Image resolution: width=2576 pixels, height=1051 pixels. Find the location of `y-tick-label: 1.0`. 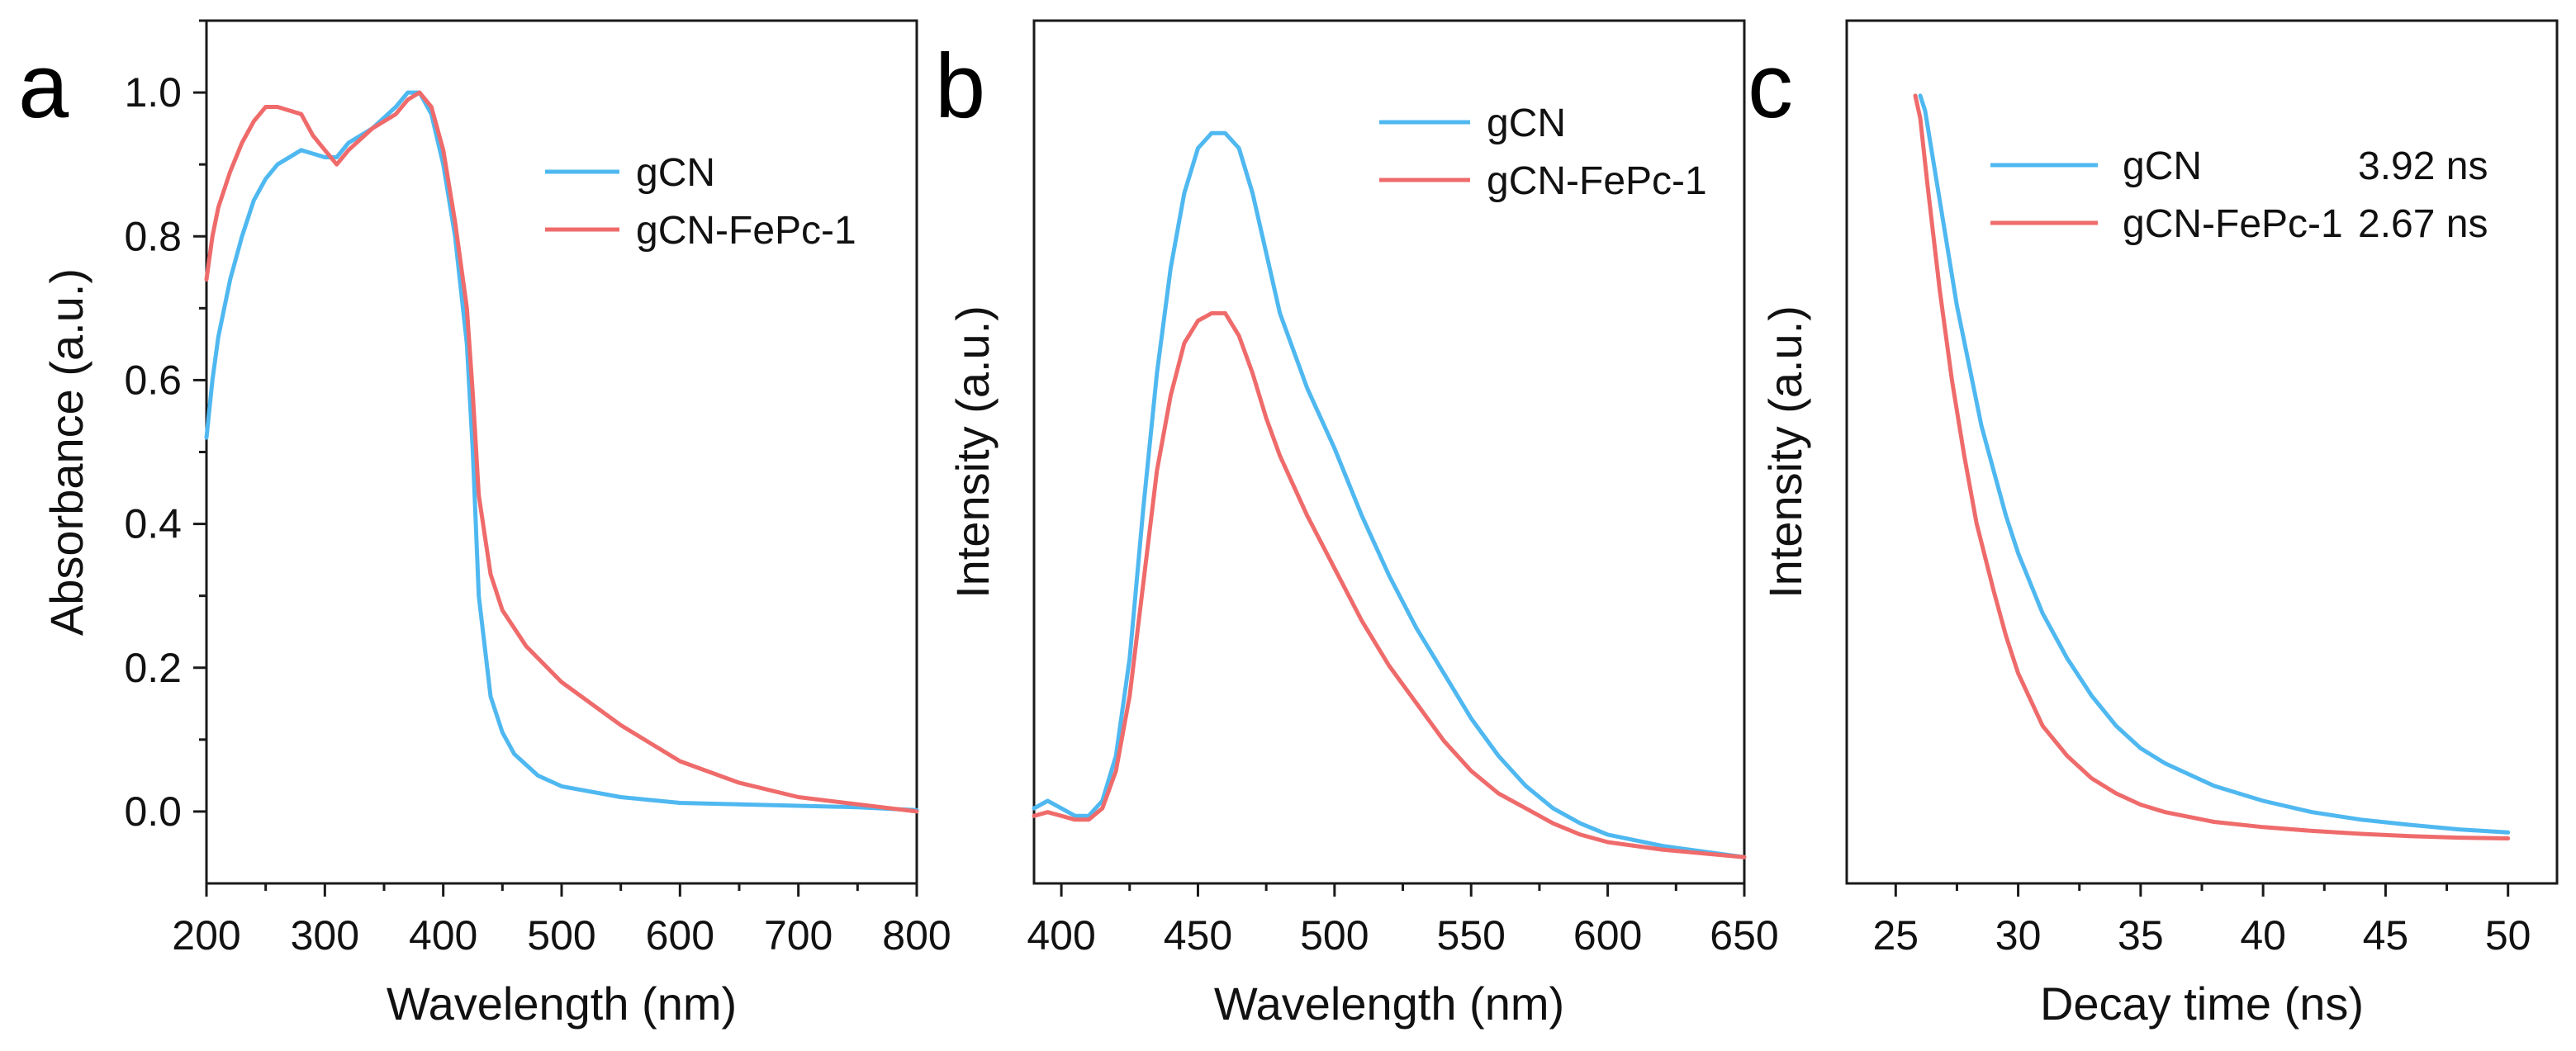

y-tick-label: 1.0 is located at coordinates (153, 92).